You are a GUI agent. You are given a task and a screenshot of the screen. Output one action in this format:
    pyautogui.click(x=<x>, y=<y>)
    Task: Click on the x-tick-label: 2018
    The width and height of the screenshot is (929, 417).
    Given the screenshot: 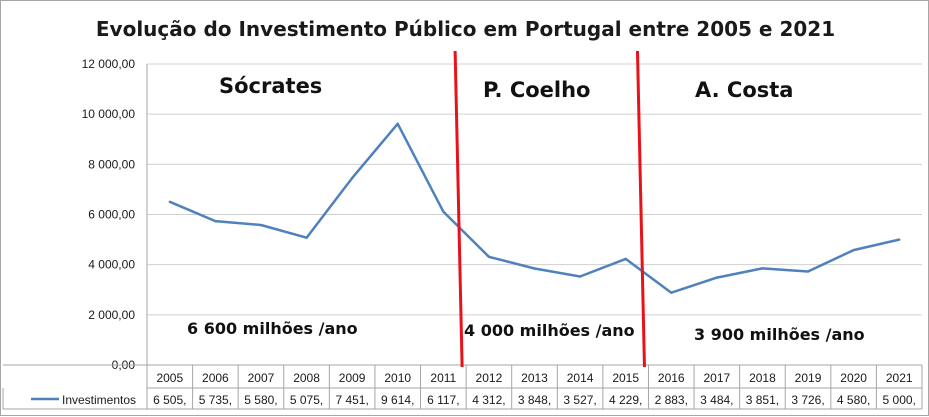 What is the action you would take?
    pyautogui.click(x=762, y=378)
    